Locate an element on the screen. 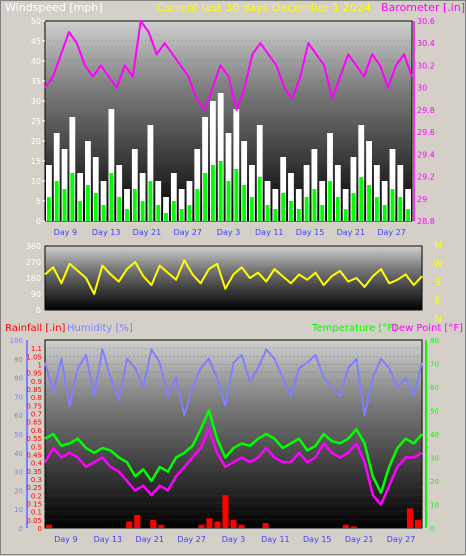  temperature-tick-label: 80 is located at coordinates (434, 341).